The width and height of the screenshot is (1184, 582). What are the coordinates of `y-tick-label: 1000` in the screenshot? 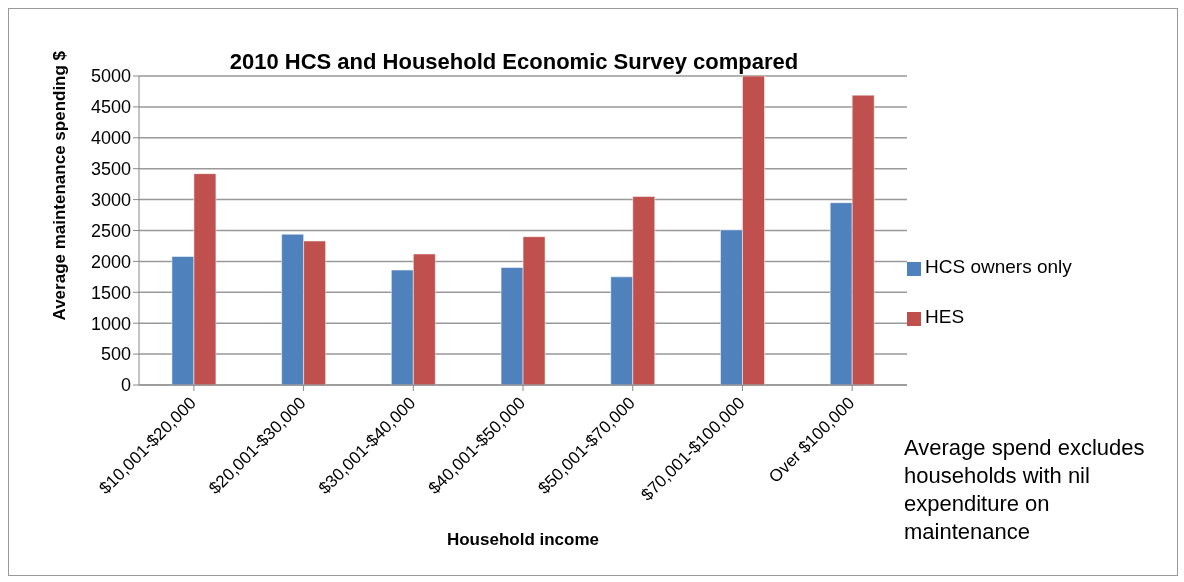 It's located at (110, 323).